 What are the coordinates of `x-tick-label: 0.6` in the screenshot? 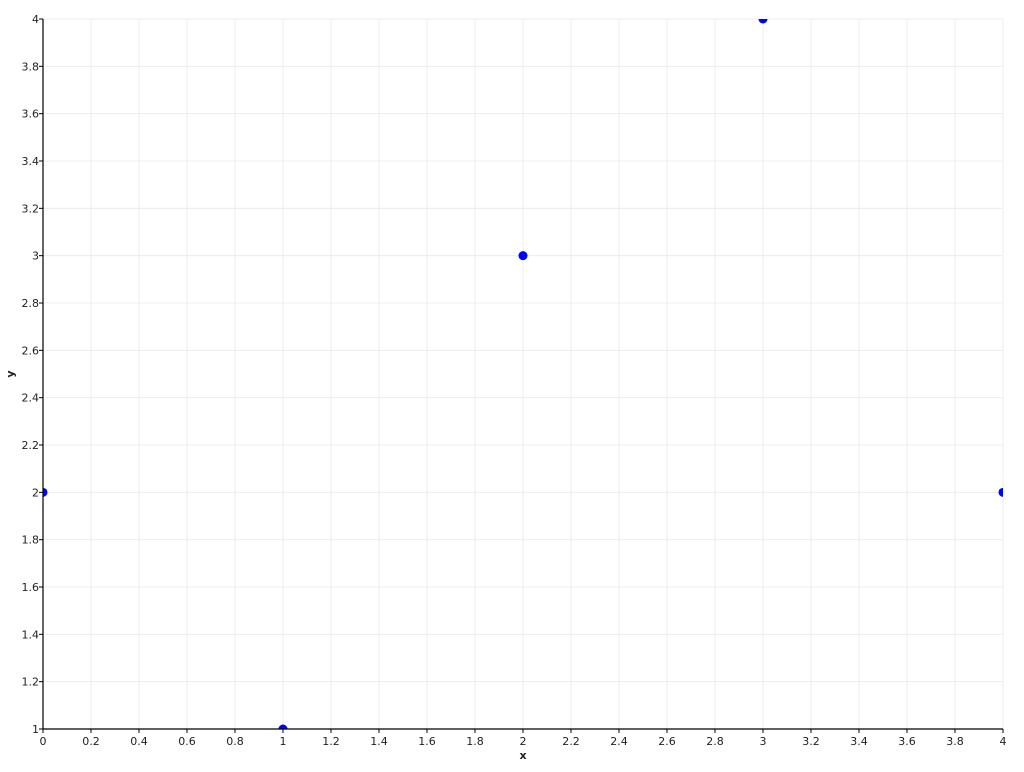 It's located at (187, 741).